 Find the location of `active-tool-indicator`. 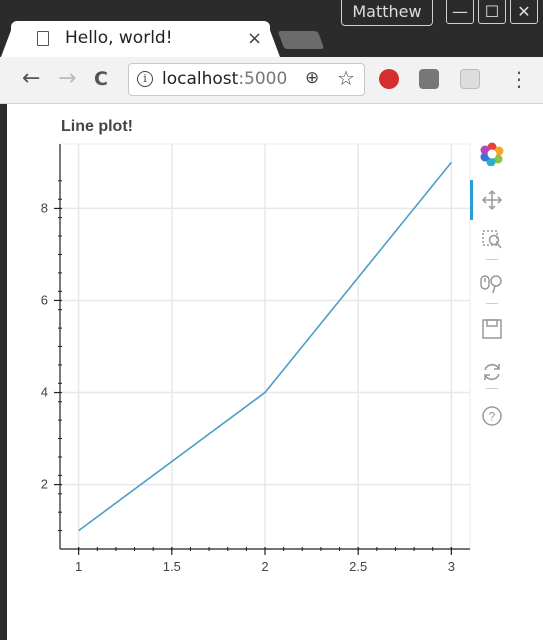

active-tool-indicator is located at coordinates (471, 200).